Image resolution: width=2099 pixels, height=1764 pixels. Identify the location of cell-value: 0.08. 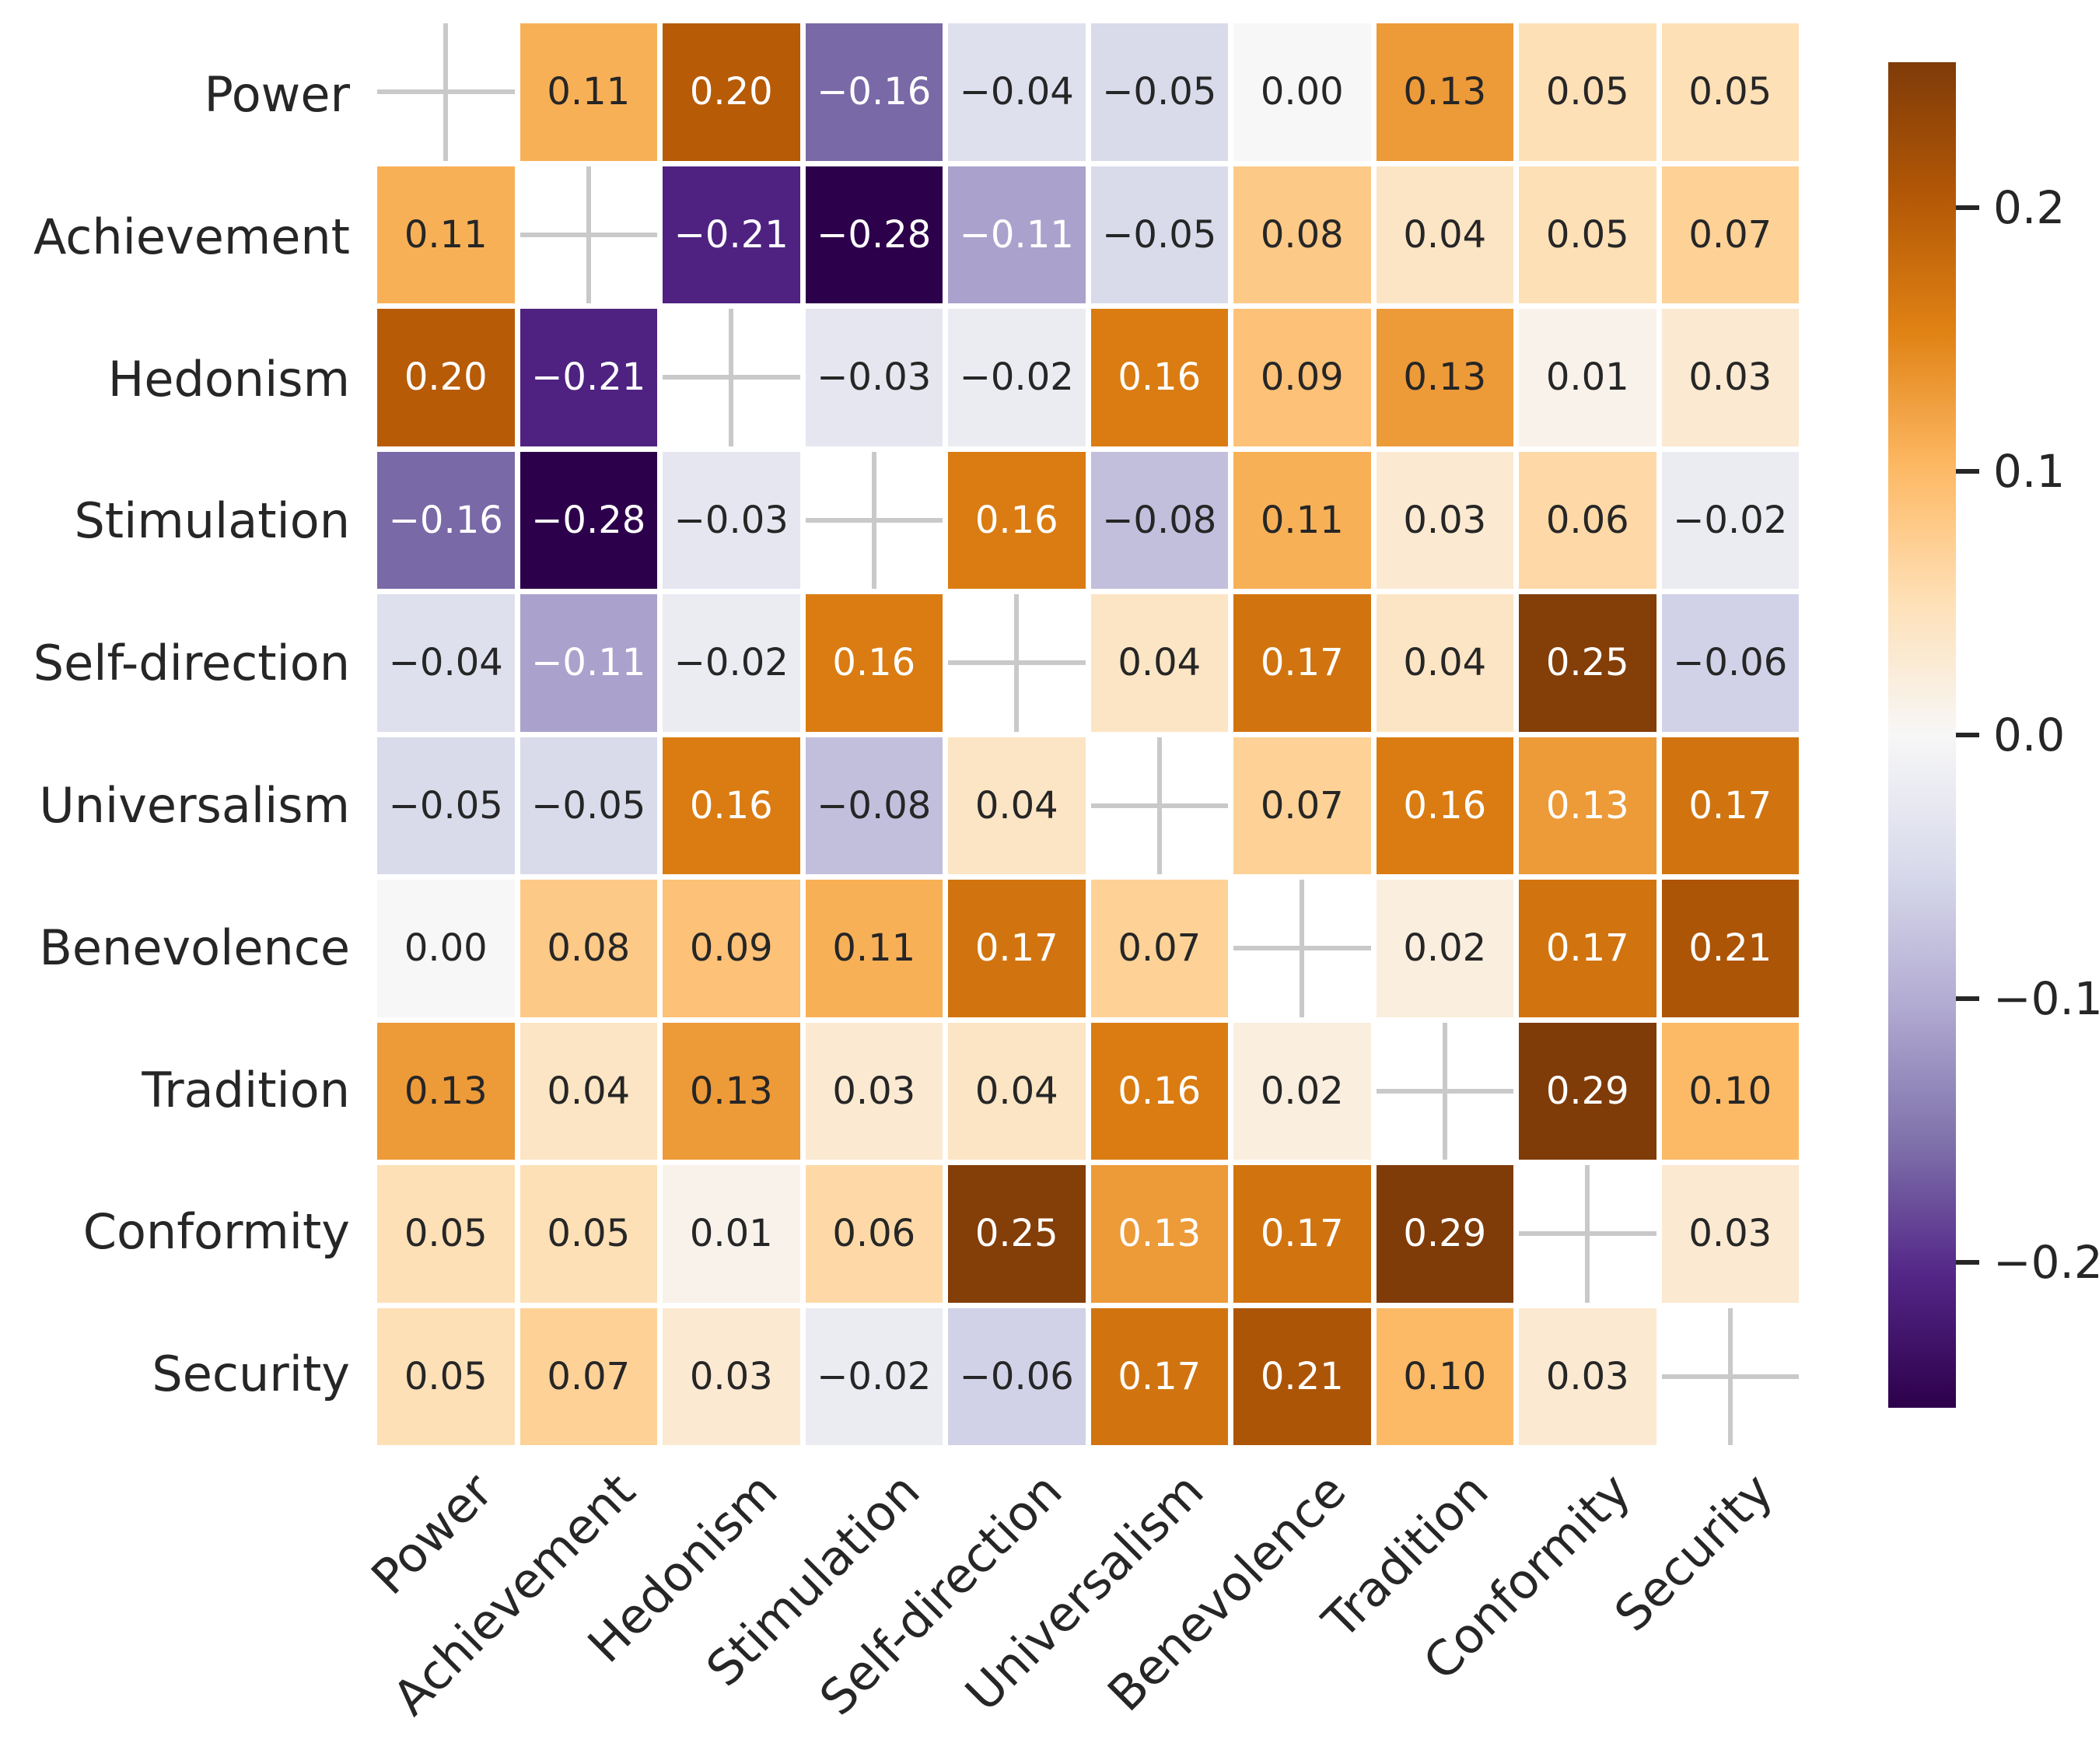
(589, 948).